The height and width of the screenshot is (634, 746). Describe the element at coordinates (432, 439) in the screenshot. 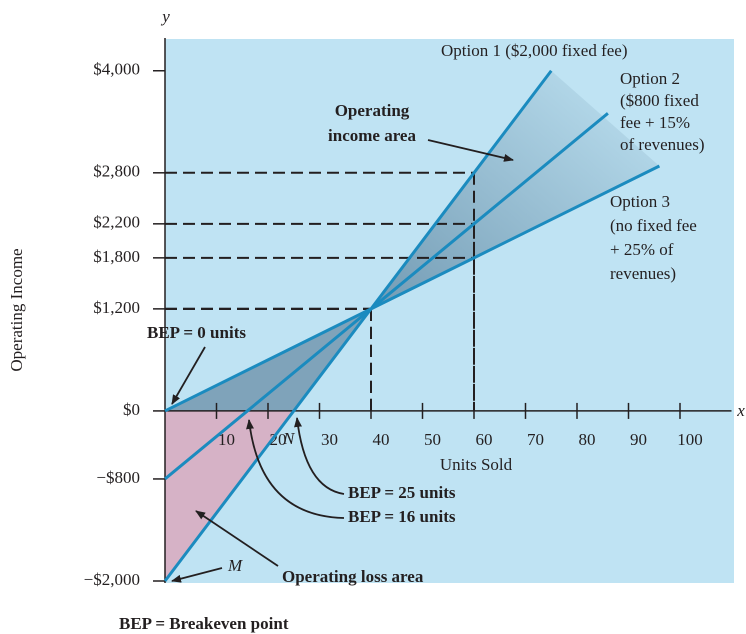

I see `x-tick-label: 50` at that location.